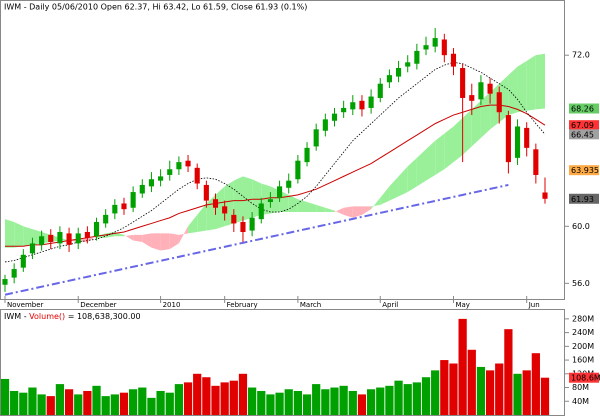 Image resolution: width=600 pixels, height=416 pixels. Describe the element at coordinates (47, 316) in the screenshot. I see `volume-label: Volume()` at that location.